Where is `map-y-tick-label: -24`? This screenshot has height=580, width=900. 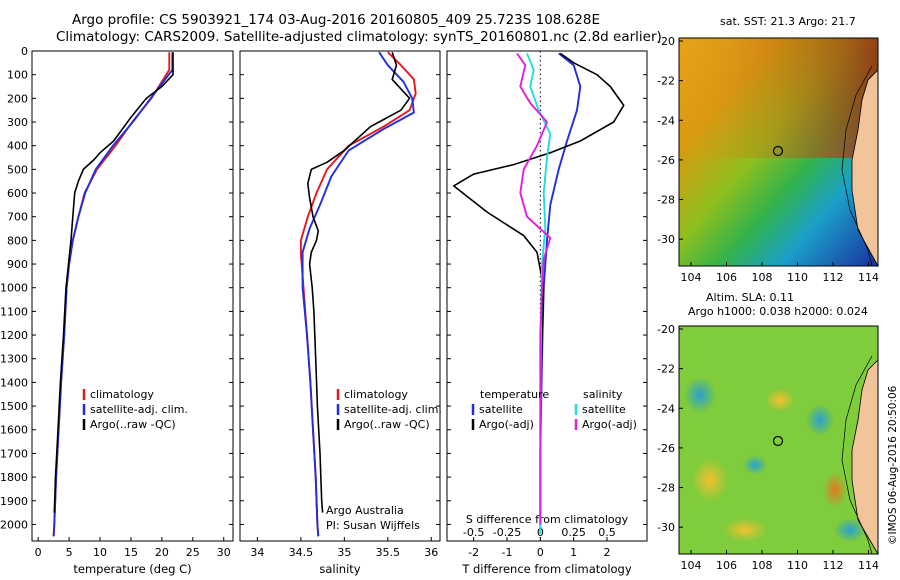 map-y-tick-label: -24 is located at coordinates (666, 408).